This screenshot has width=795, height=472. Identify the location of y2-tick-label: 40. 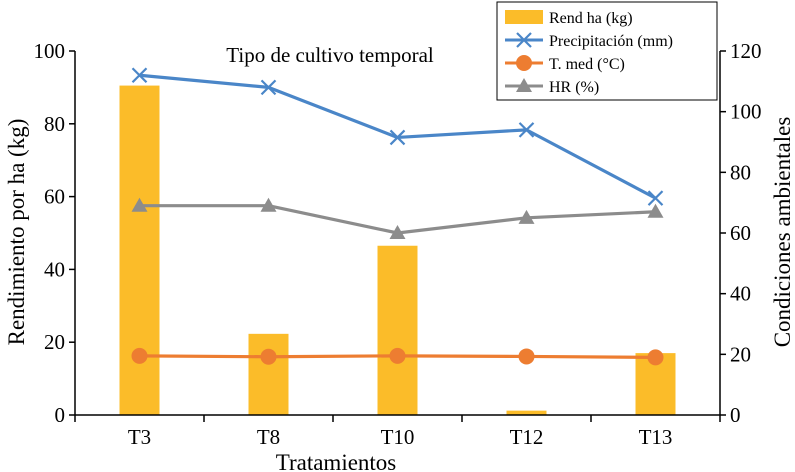
(740, 294).